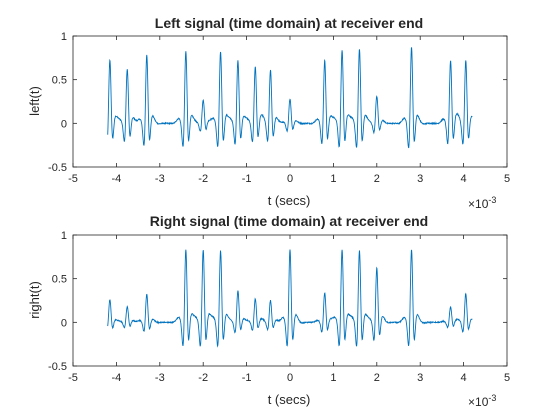  Describe the element at coordinates (57, 367) in the screenshot. I see `bottom-y-tick-label: -0.5` at that location.